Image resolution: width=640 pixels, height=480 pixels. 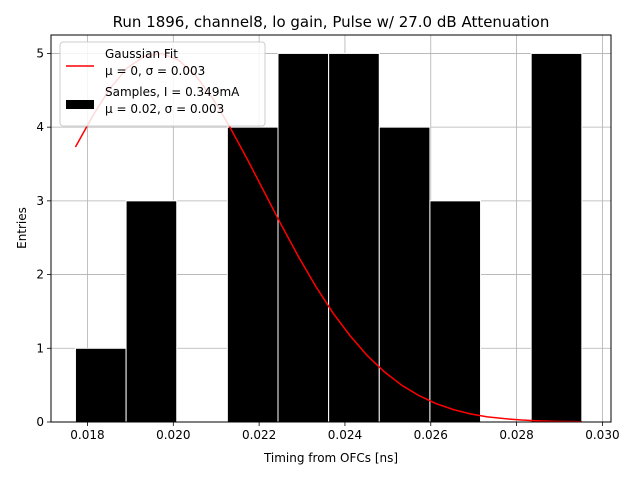 What do you see at coordinates (22, 228) in the screenshot?
I see `y-axis-label: Entries` at bounding box center [22, 228].